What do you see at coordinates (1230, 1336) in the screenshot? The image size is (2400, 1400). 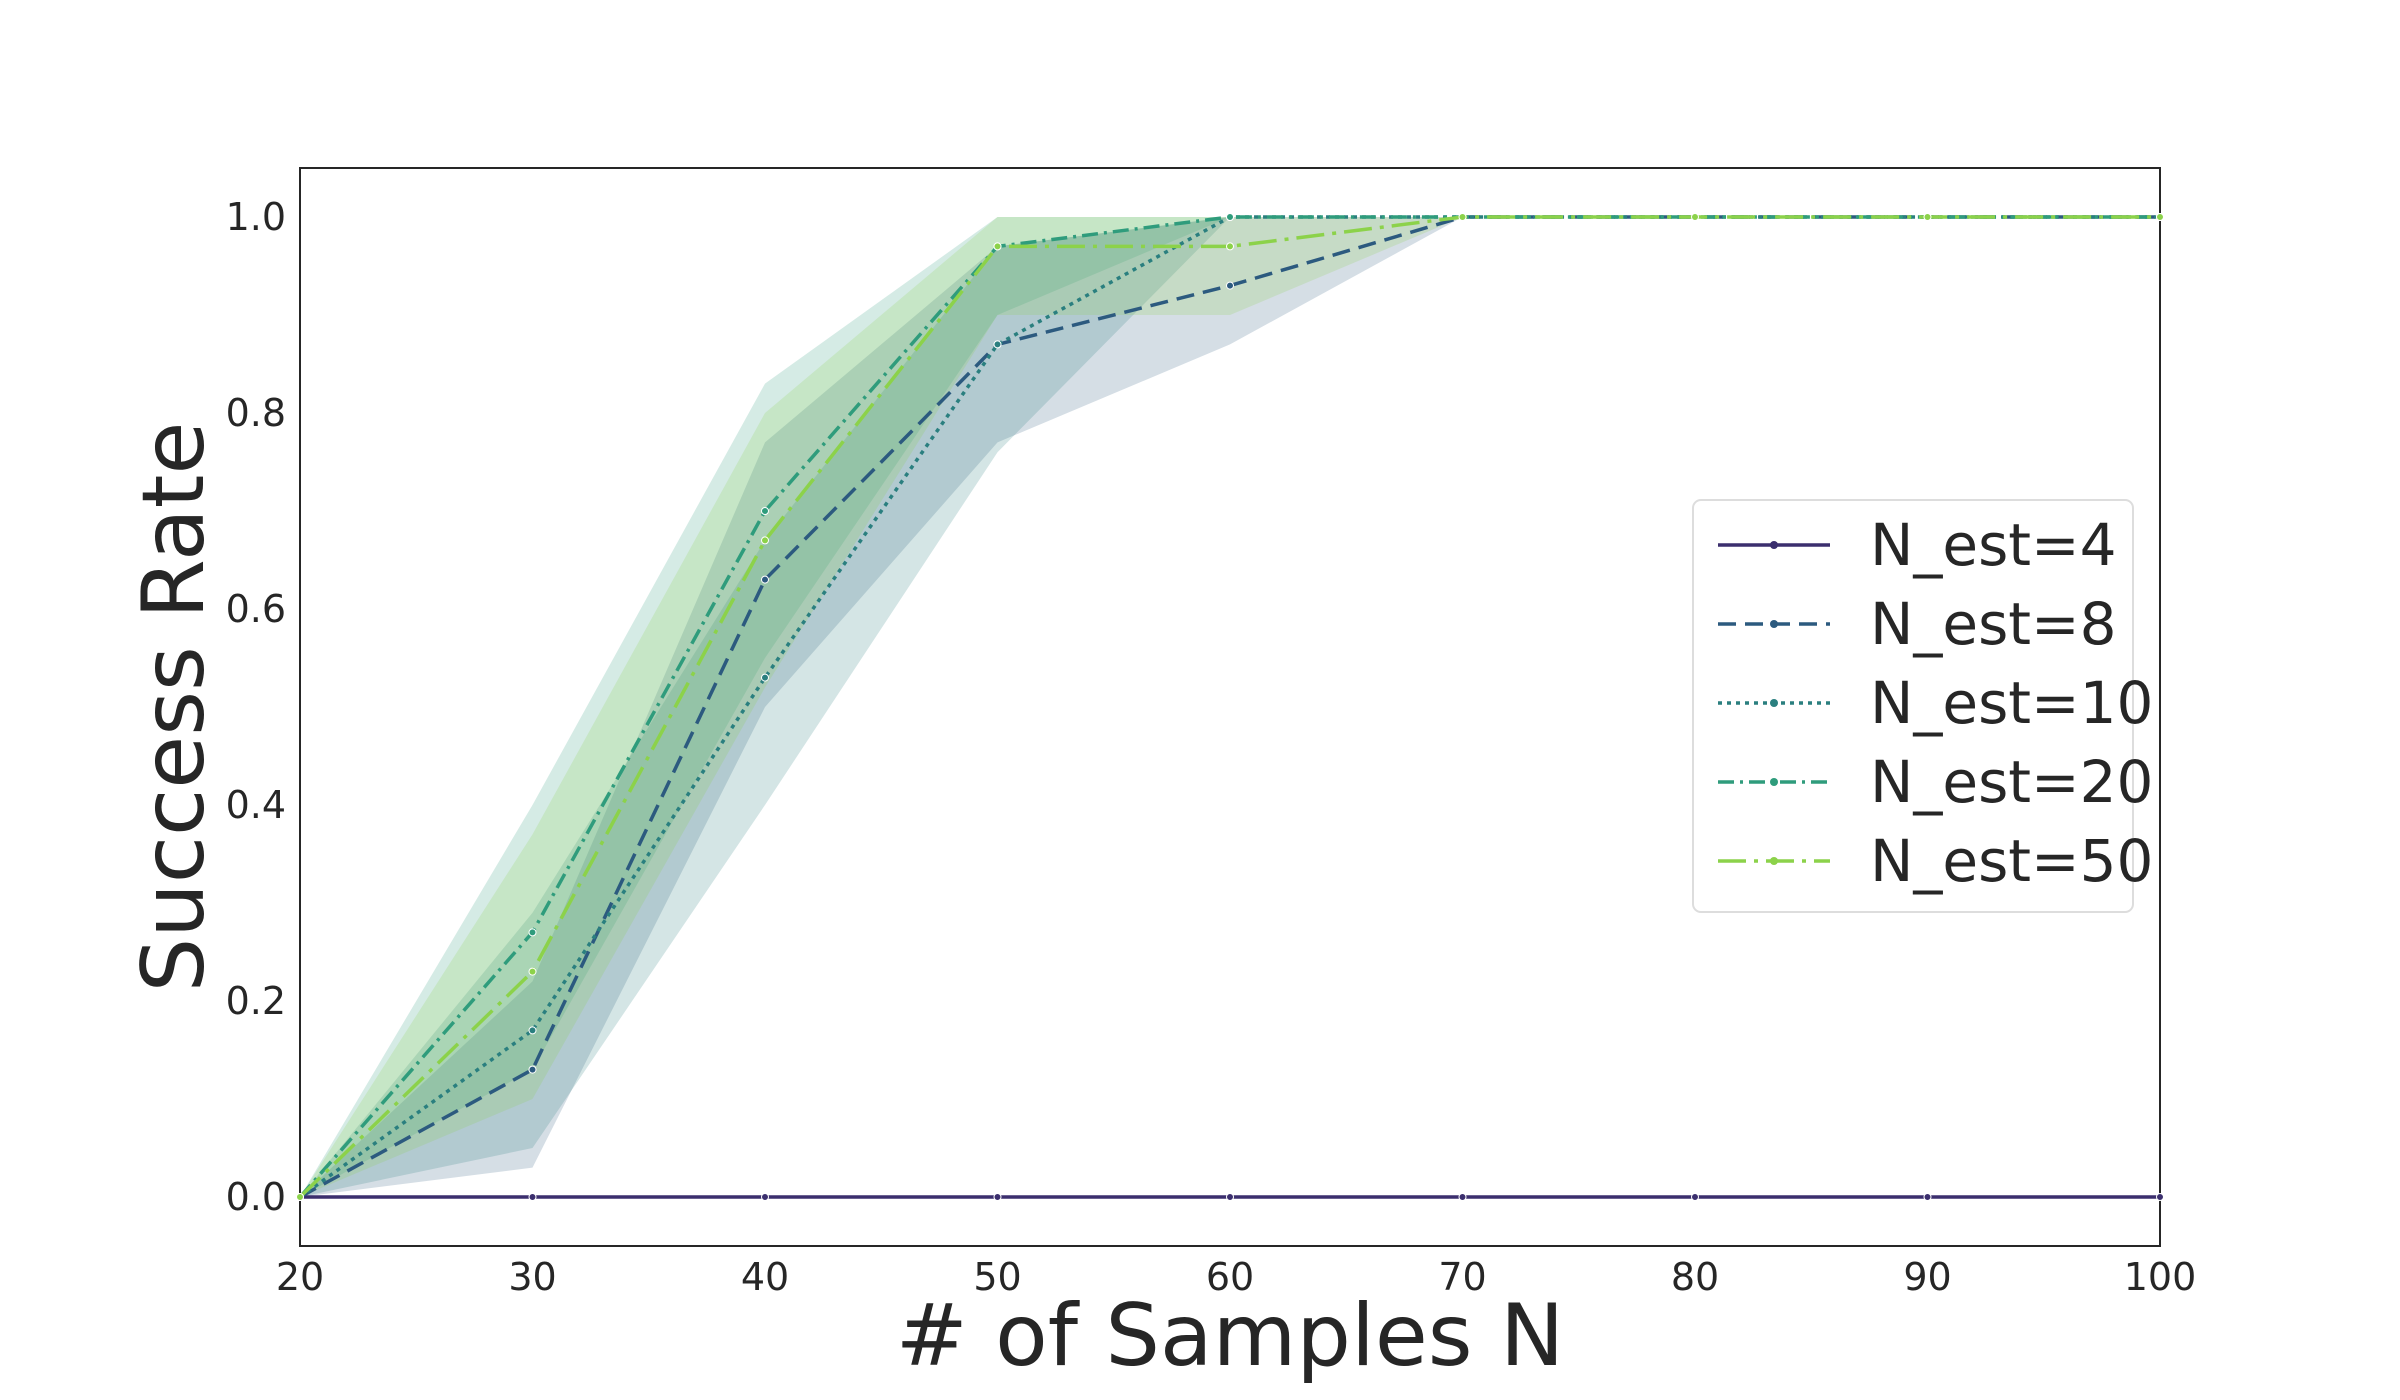 I see `x-axis-title: # of Samples N` at bounding box center [1230, 1336].